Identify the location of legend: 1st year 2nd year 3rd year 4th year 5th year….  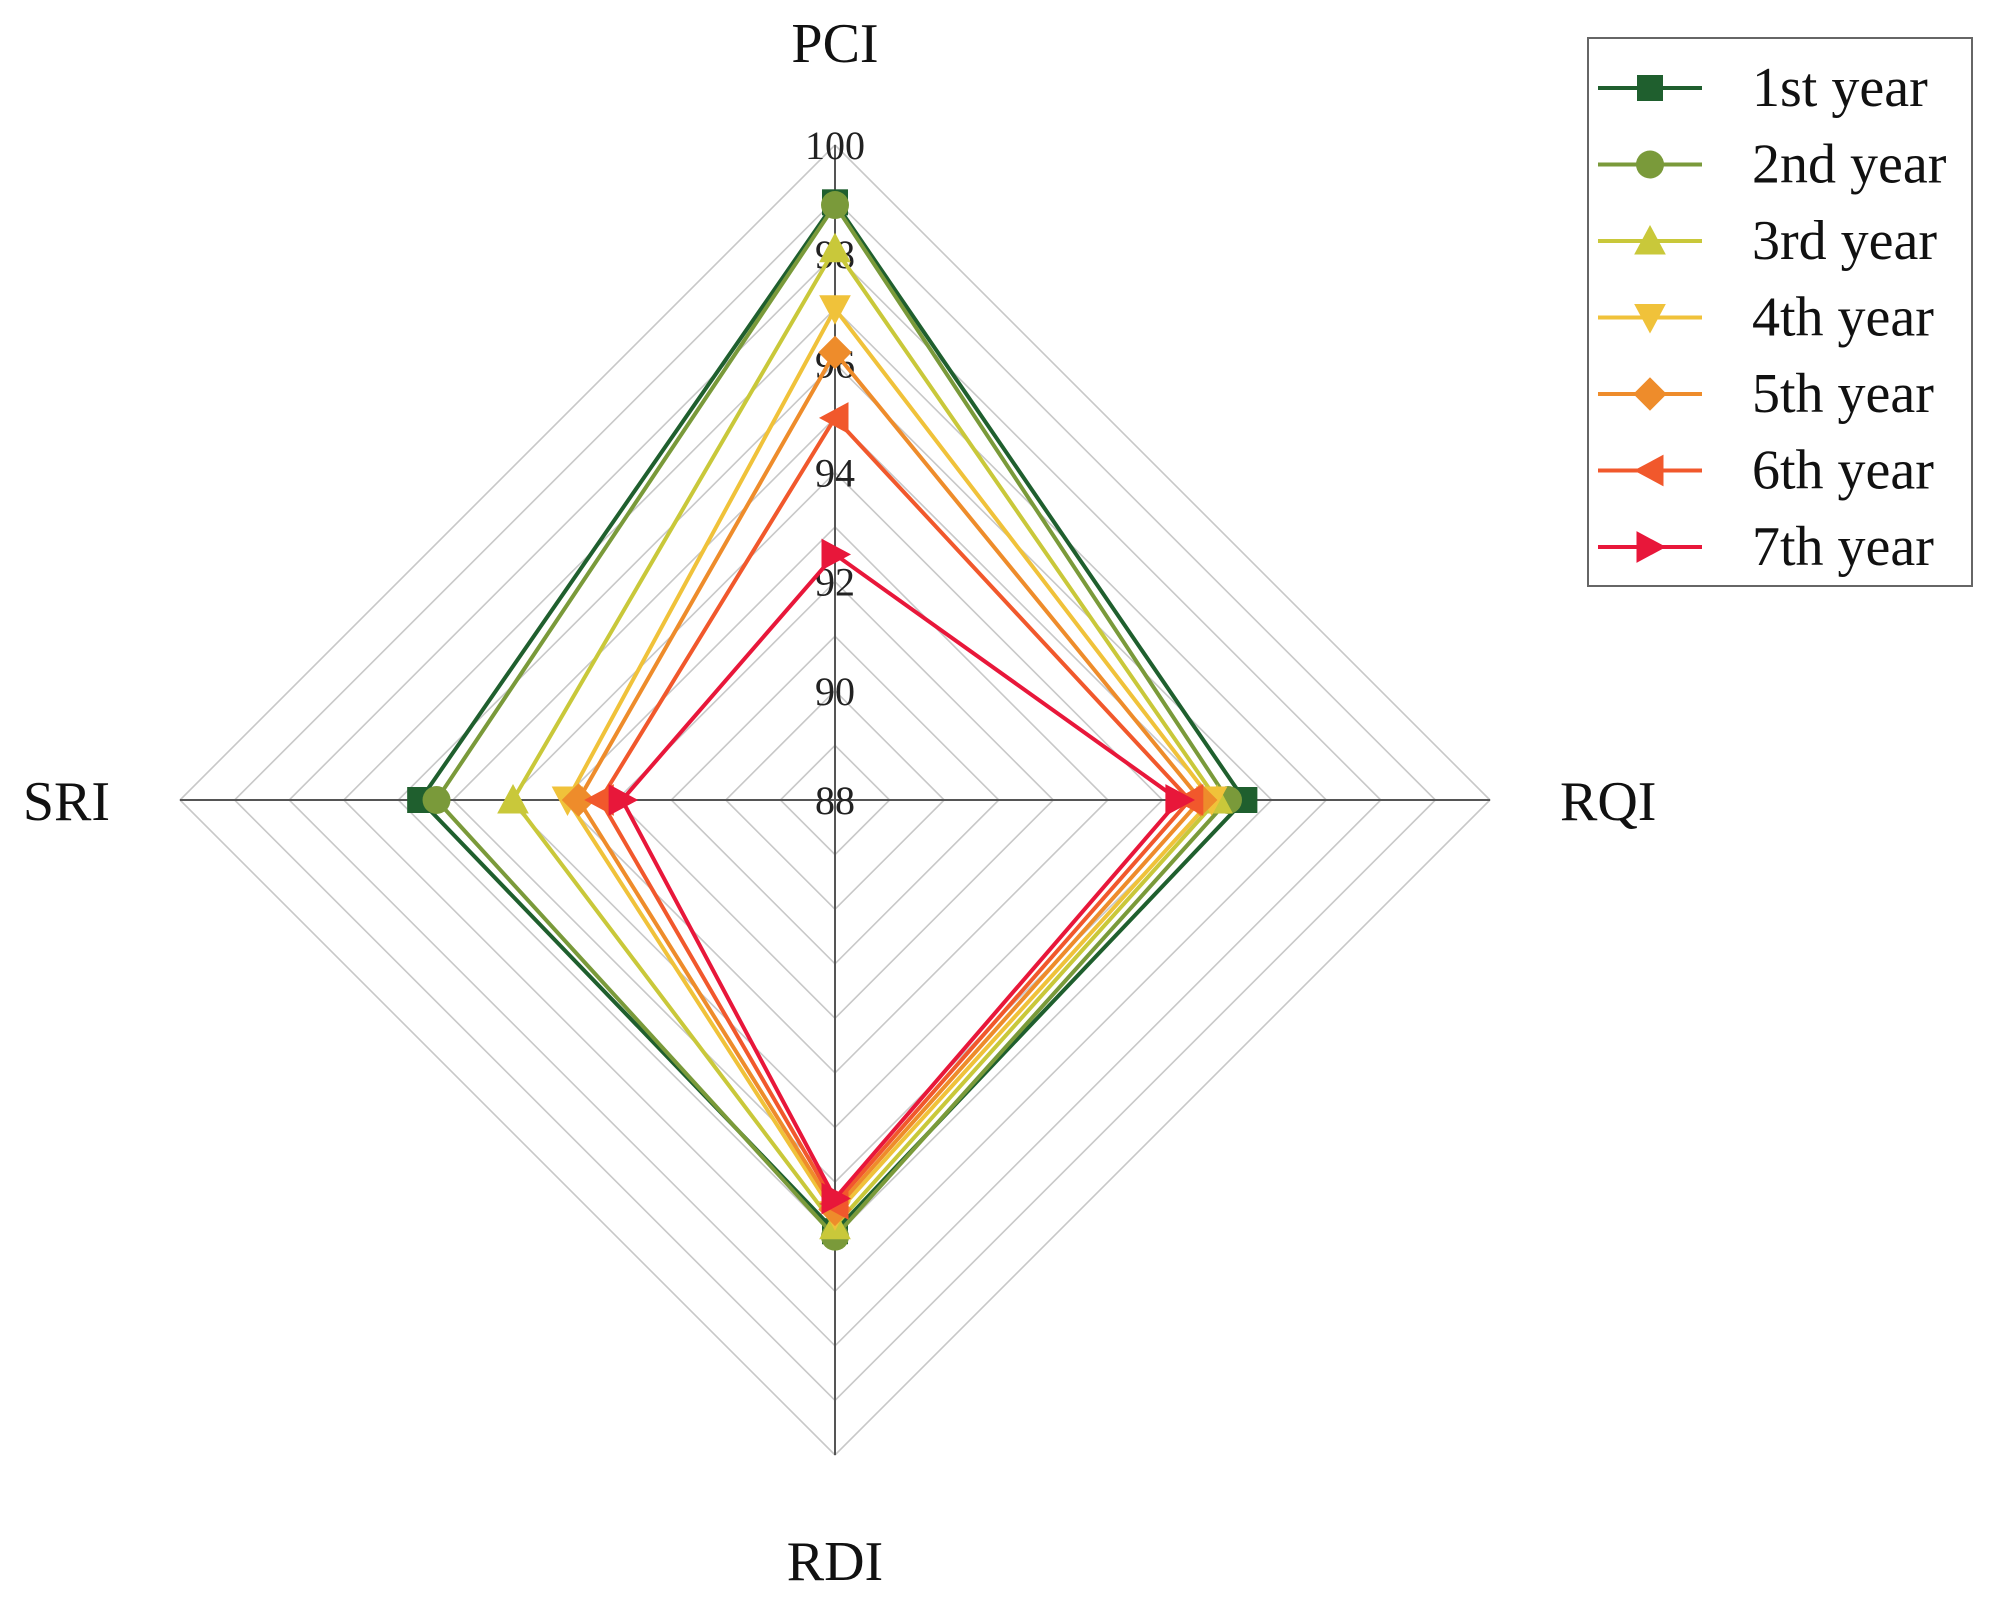
(1780, 312).